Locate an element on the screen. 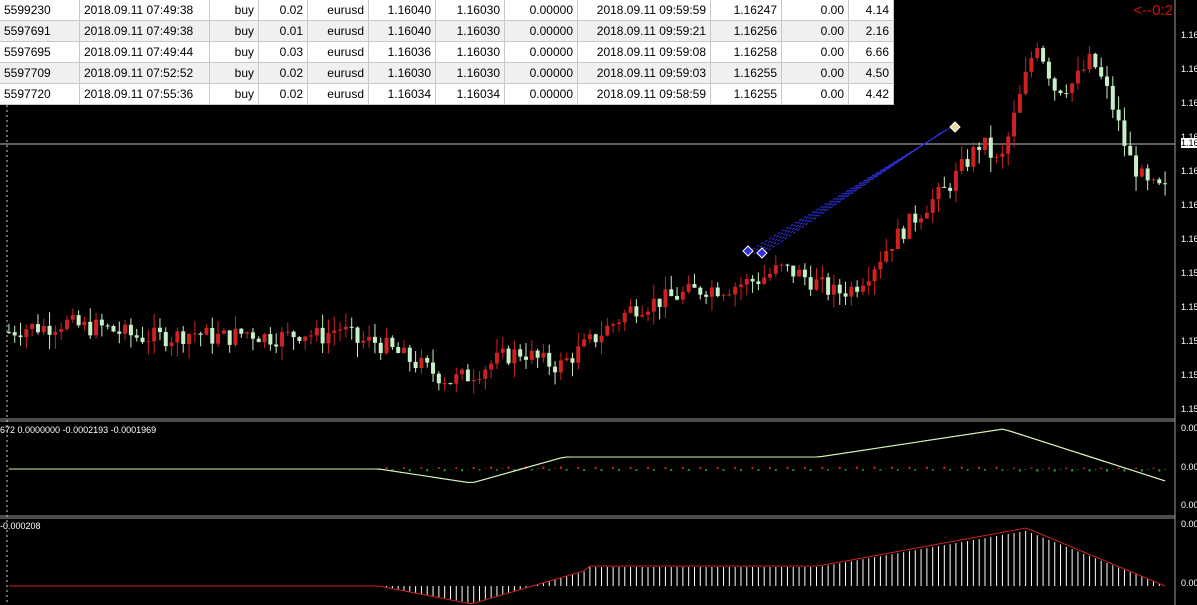 The height and width of the screenshot is (605, 1197). trade-cell-sl: 1.16034 is located at coordinates (470, 94).